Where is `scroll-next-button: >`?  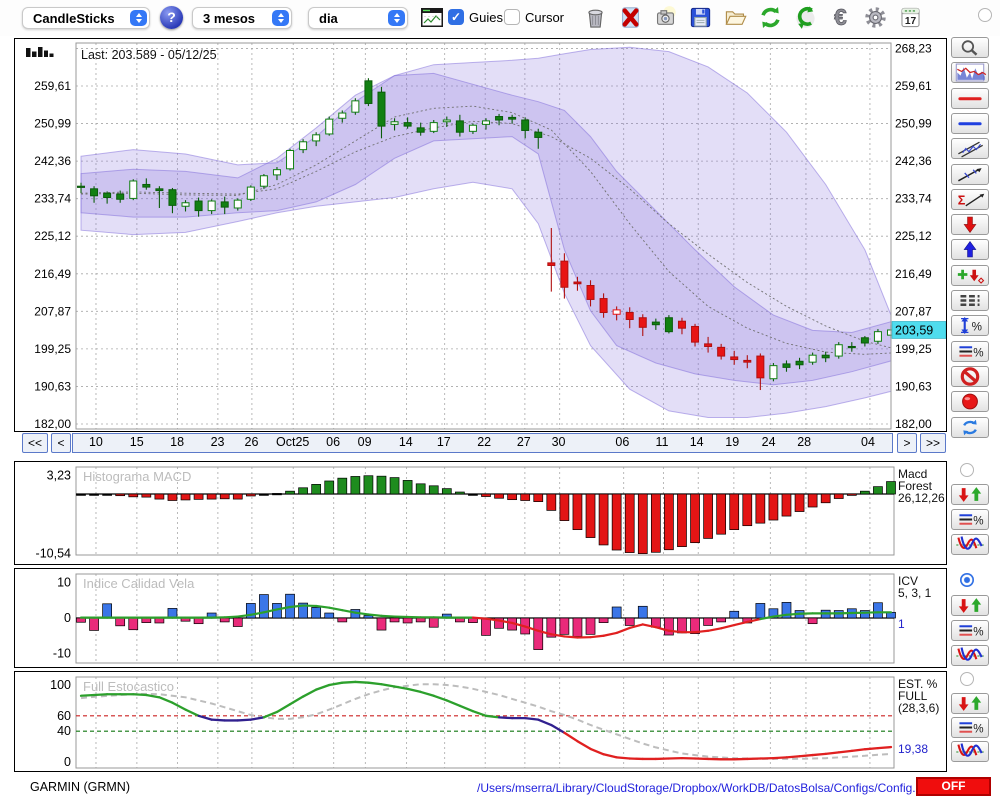 scroll-next-button: > is located at coordinates (907, 443).